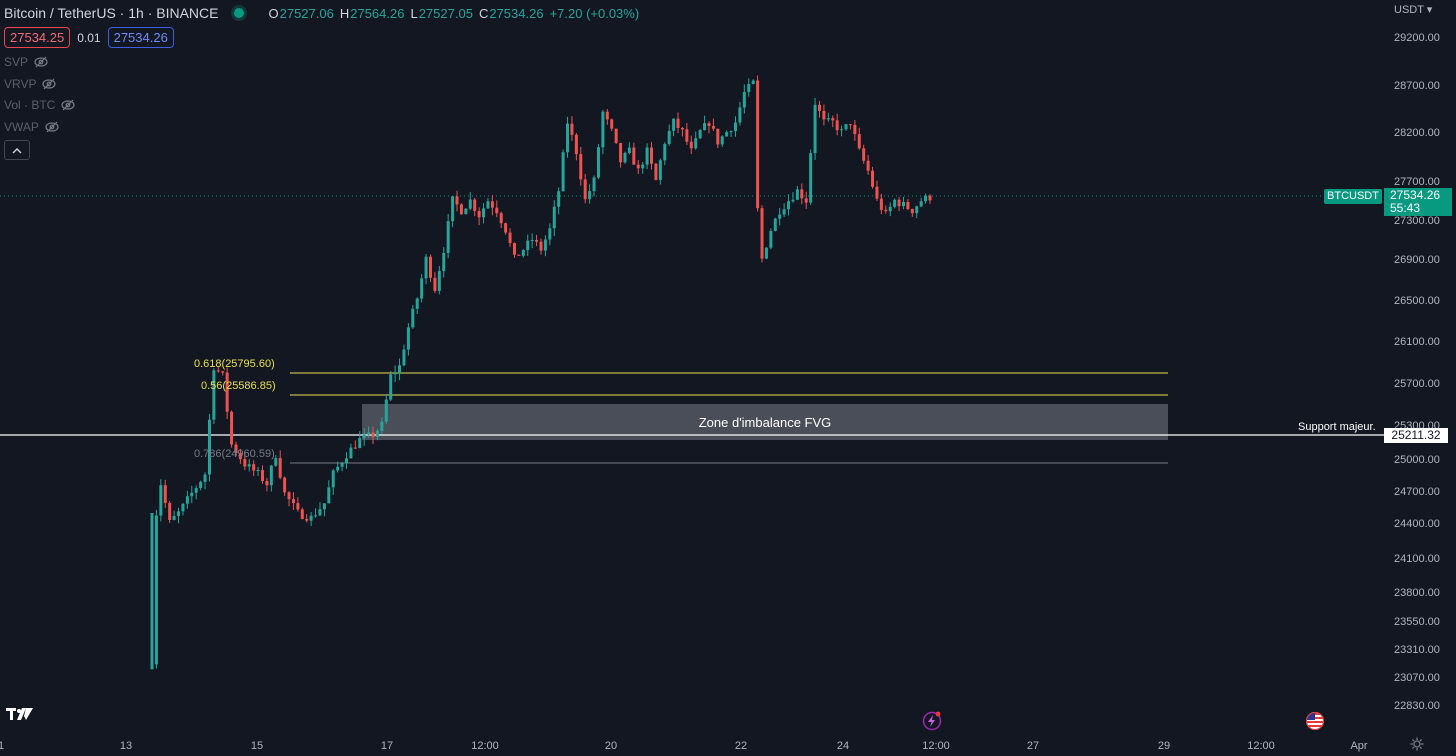 The width and height of the screenshot is (1456, 756). What do you see at coordinates (1315, 723) in the screenshot?
I see `us-flag-icon` at bounding box center [1315, 723].